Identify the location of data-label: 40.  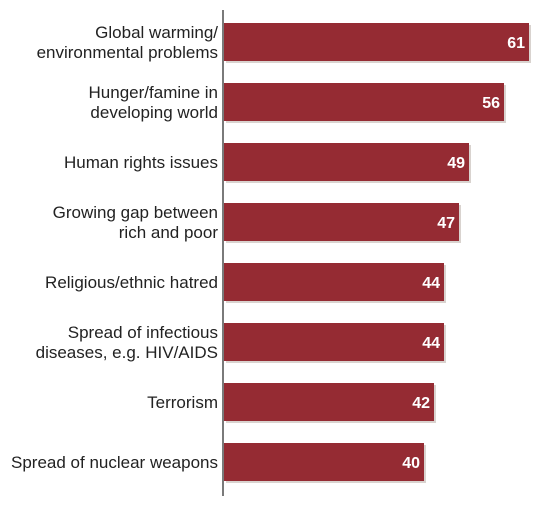
(411, 463).